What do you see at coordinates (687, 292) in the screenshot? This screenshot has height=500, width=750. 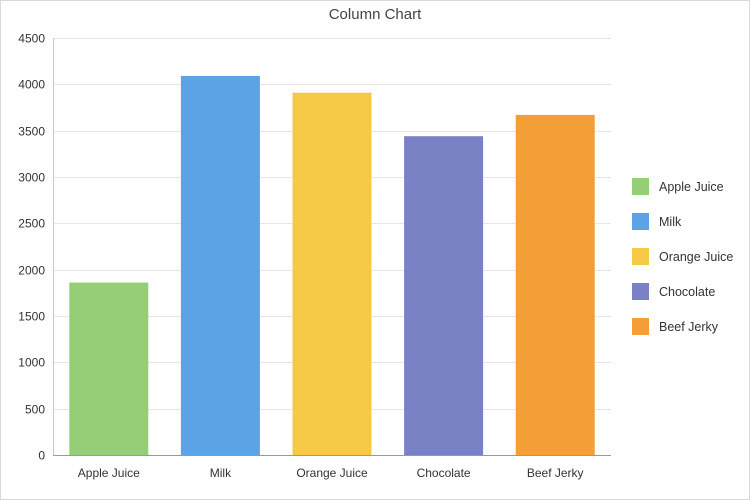 I see `legend-label: Chocolate` at bounding box center [687, 292].